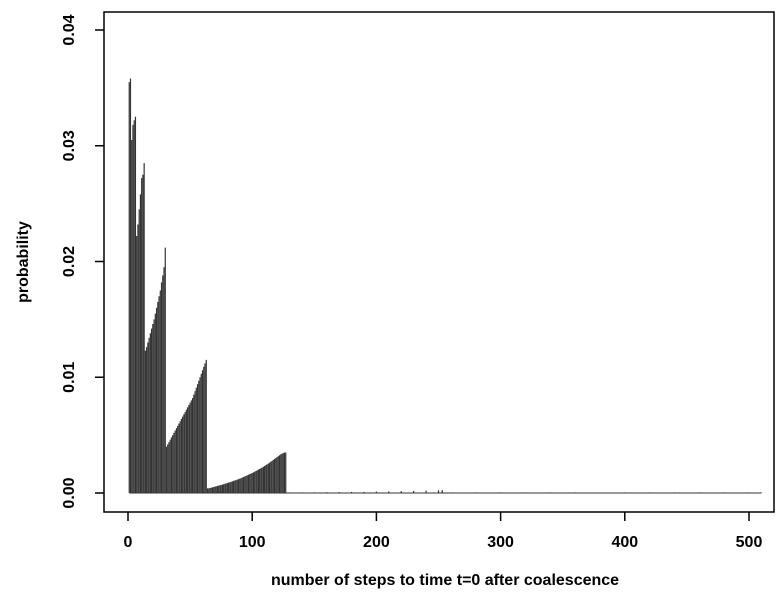 Image resolution: width=781 pixels, height=595 pixels. Describe the element at coordinates (82, 261) in the screenshot. I see `y-axis: 0.00 0.01 0.02 0.03 0.04` at that location.